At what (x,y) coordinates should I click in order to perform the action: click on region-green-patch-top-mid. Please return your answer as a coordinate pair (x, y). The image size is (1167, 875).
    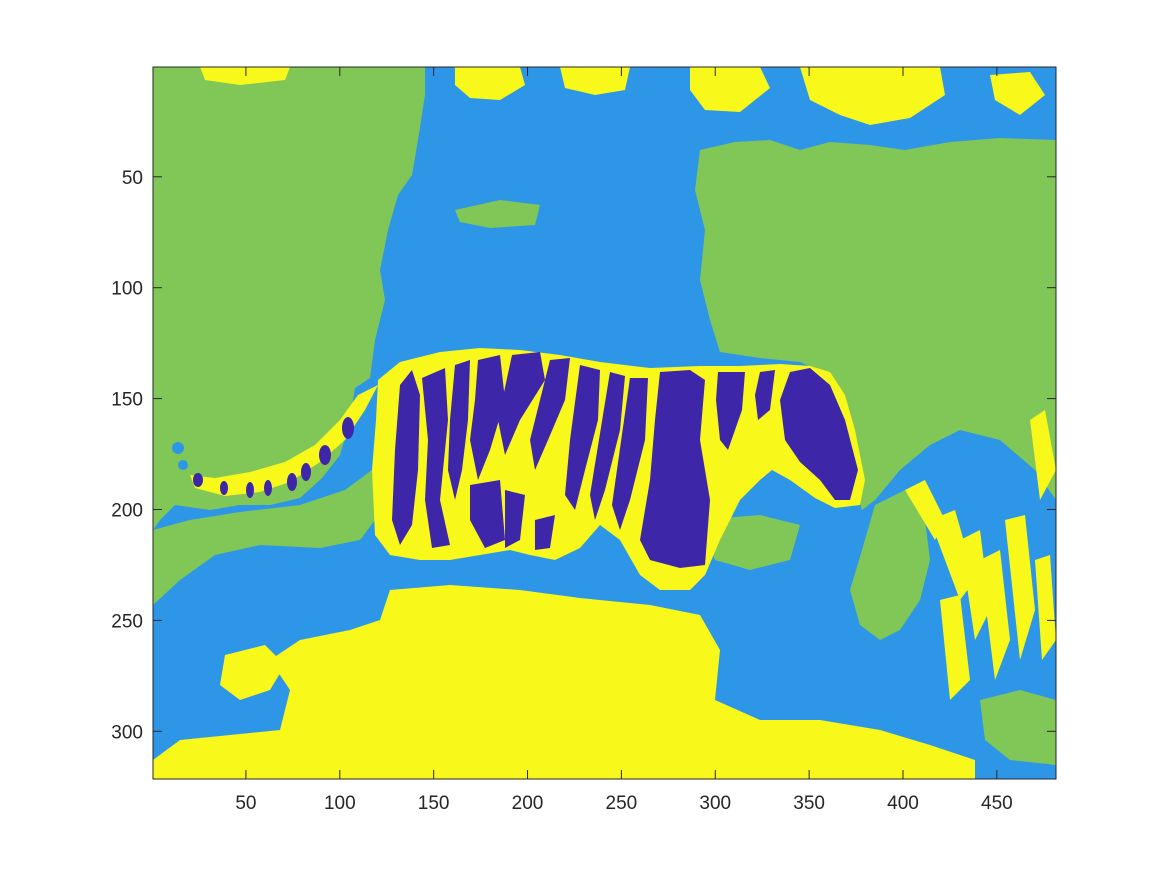
    Looking at the image, I should click on (497, 214).